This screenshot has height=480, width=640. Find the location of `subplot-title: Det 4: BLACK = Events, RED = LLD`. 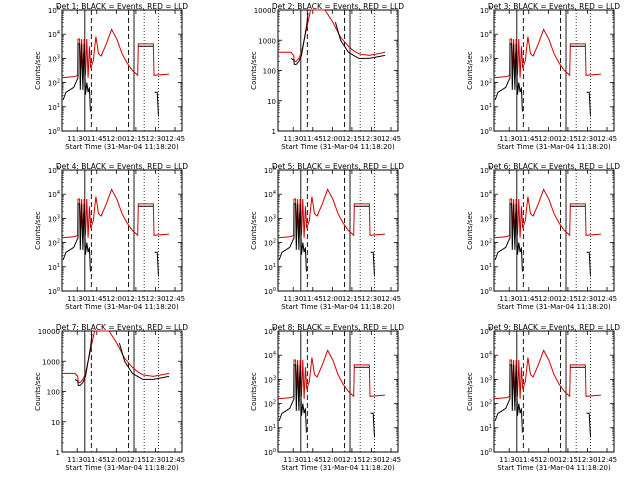

subplot-title: Det 4: BLACK = Events, RED = LLD is located at coordinates (122, 166).